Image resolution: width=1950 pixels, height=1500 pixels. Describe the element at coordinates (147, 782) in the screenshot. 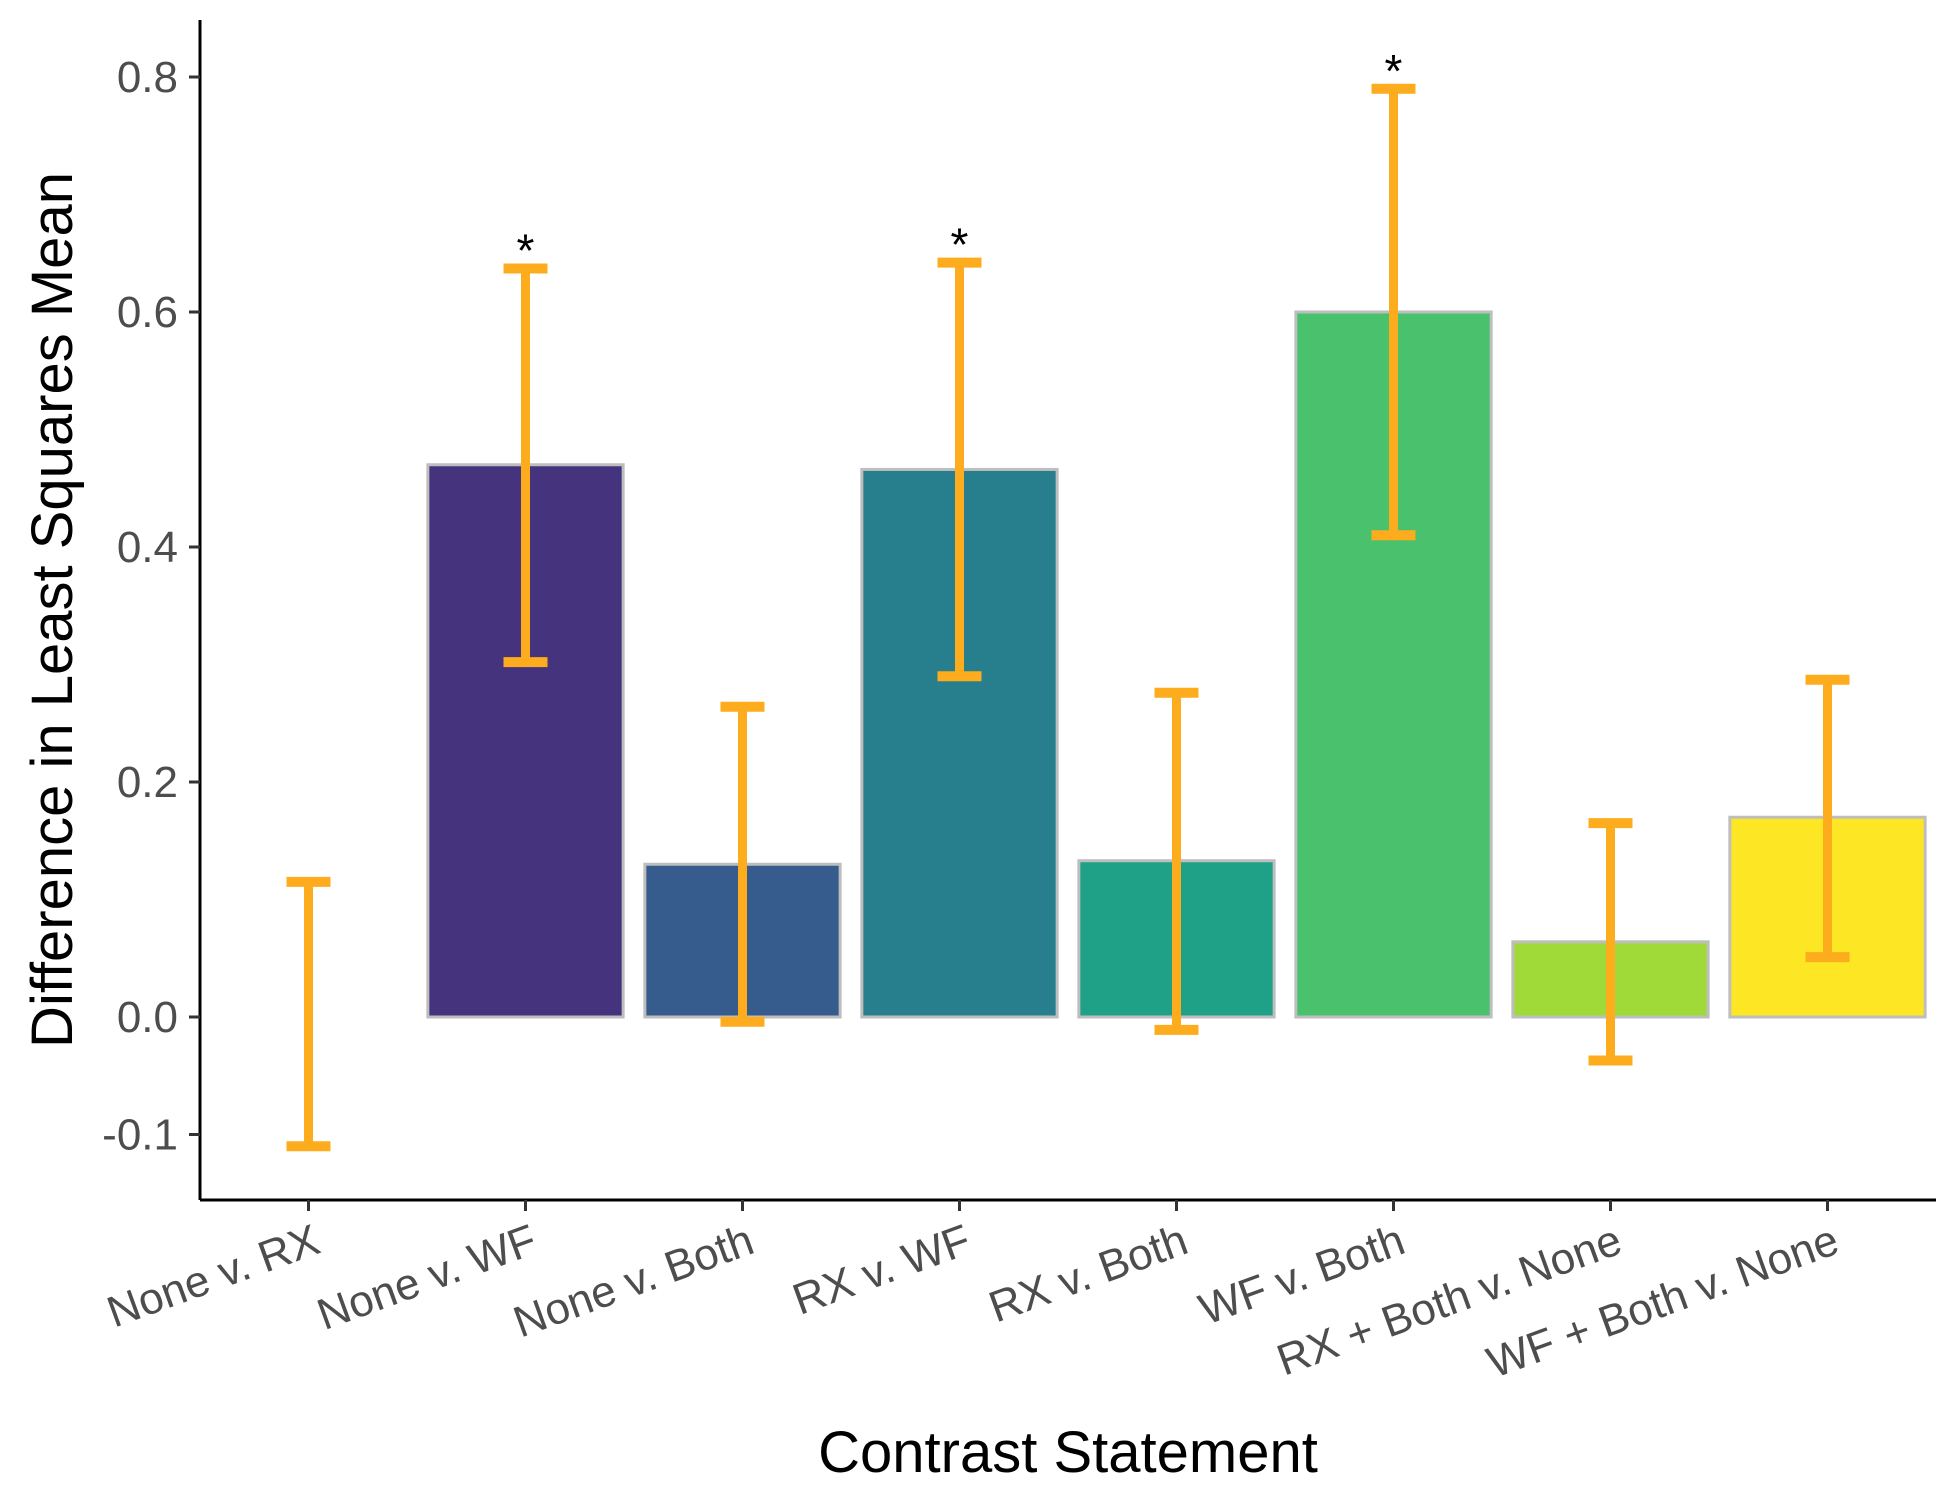

I see `y-tick-label: 0.2` at that location.